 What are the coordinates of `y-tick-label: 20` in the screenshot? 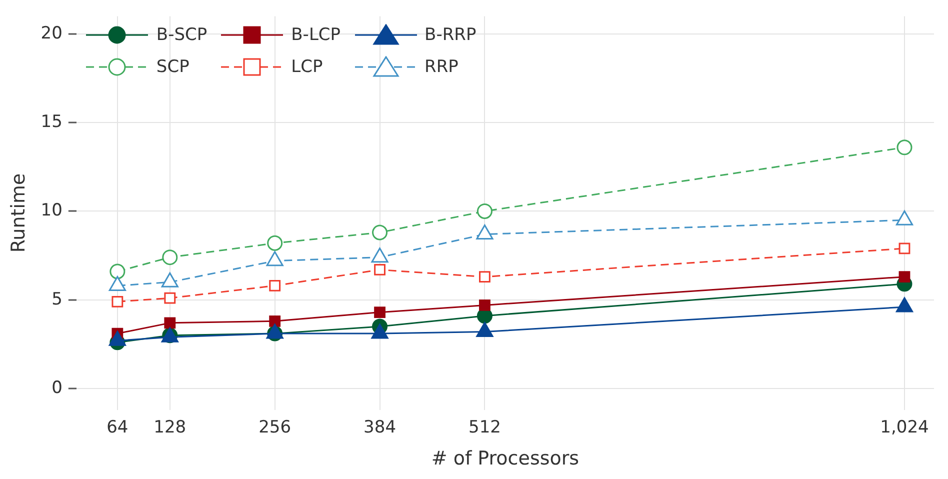 It's located at (51, 33).